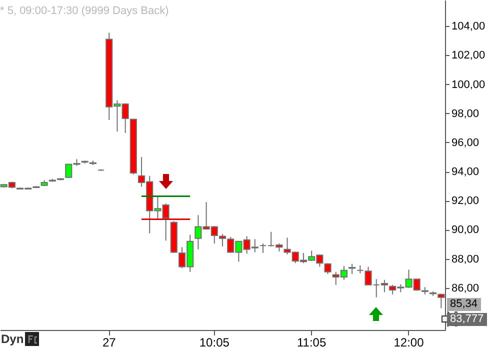  Describe the element at coordinates (466, 172) in the screenshot. I see `y-tick-label: 94,00` at that location.